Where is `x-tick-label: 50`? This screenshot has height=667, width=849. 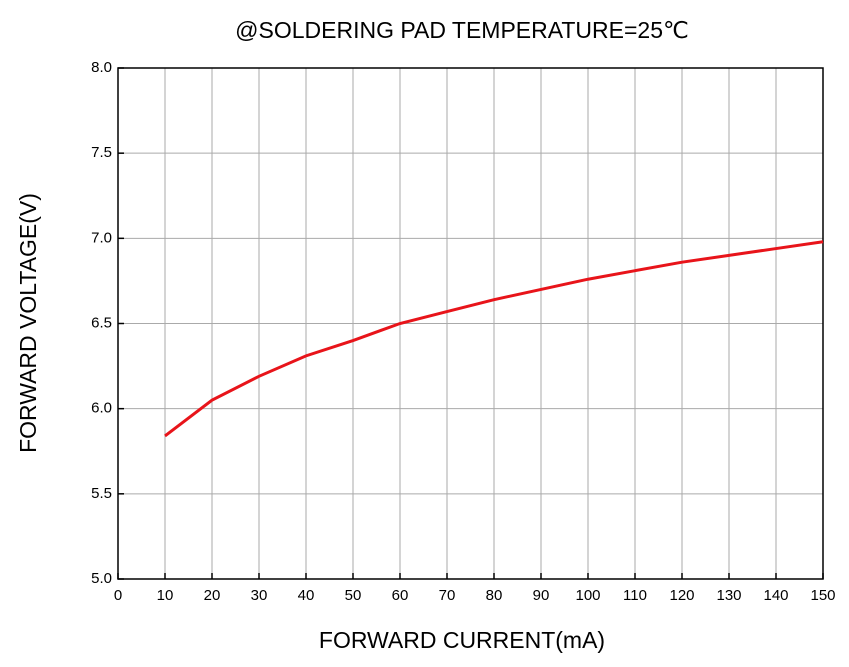 x-tick-label: 50 is located at coordinates (353, 595).